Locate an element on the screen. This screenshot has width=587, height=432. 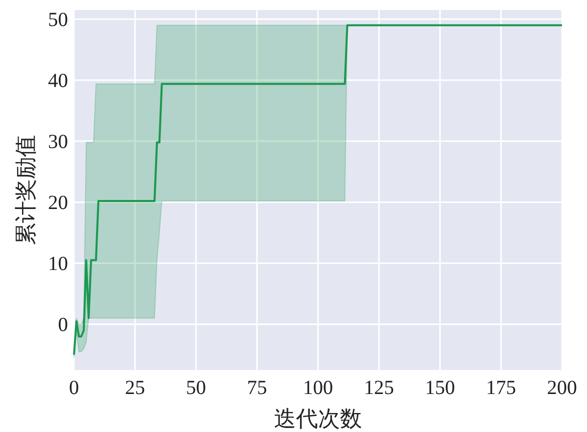
y-tick-label: 10 is located at coordinates (58, 264).